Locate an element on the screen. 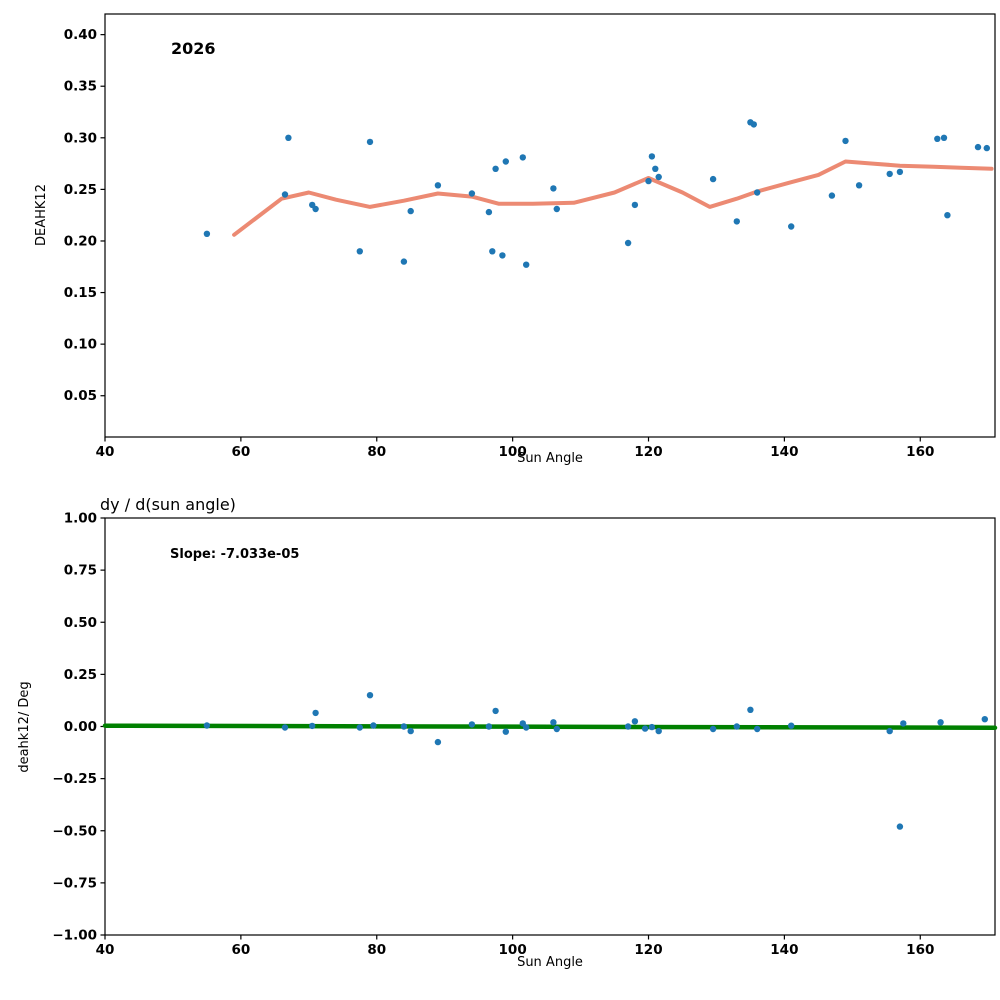 This screenshot has height=1000, width=1000. slope-fit-line is located at coordinates (550, 727).